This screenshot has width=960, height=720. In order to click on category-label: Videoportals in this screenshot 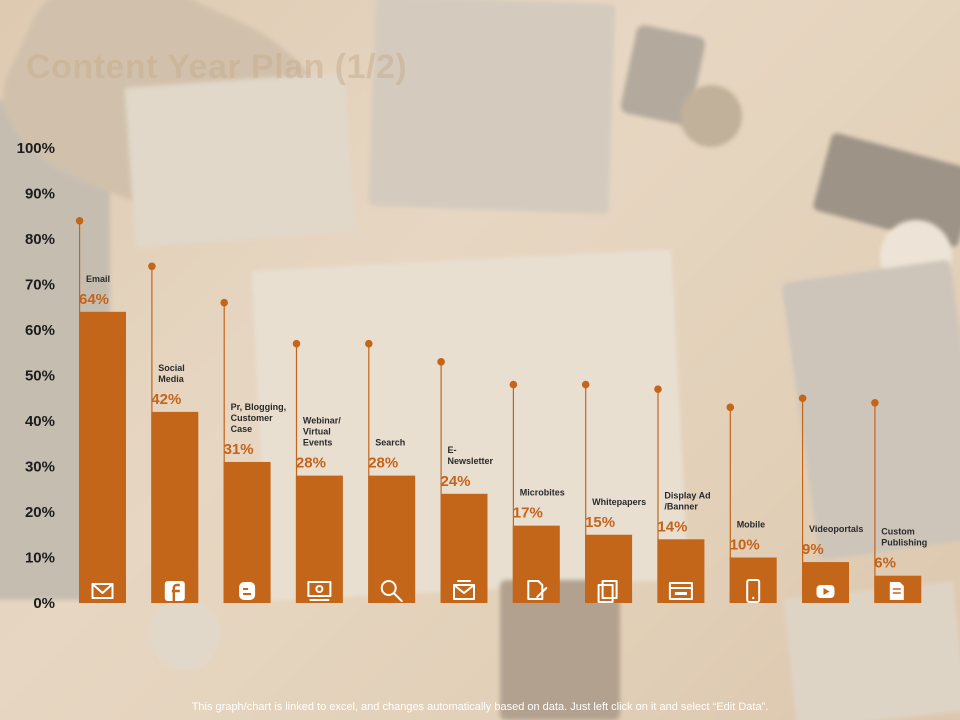, I will do `click(836, 529)`.